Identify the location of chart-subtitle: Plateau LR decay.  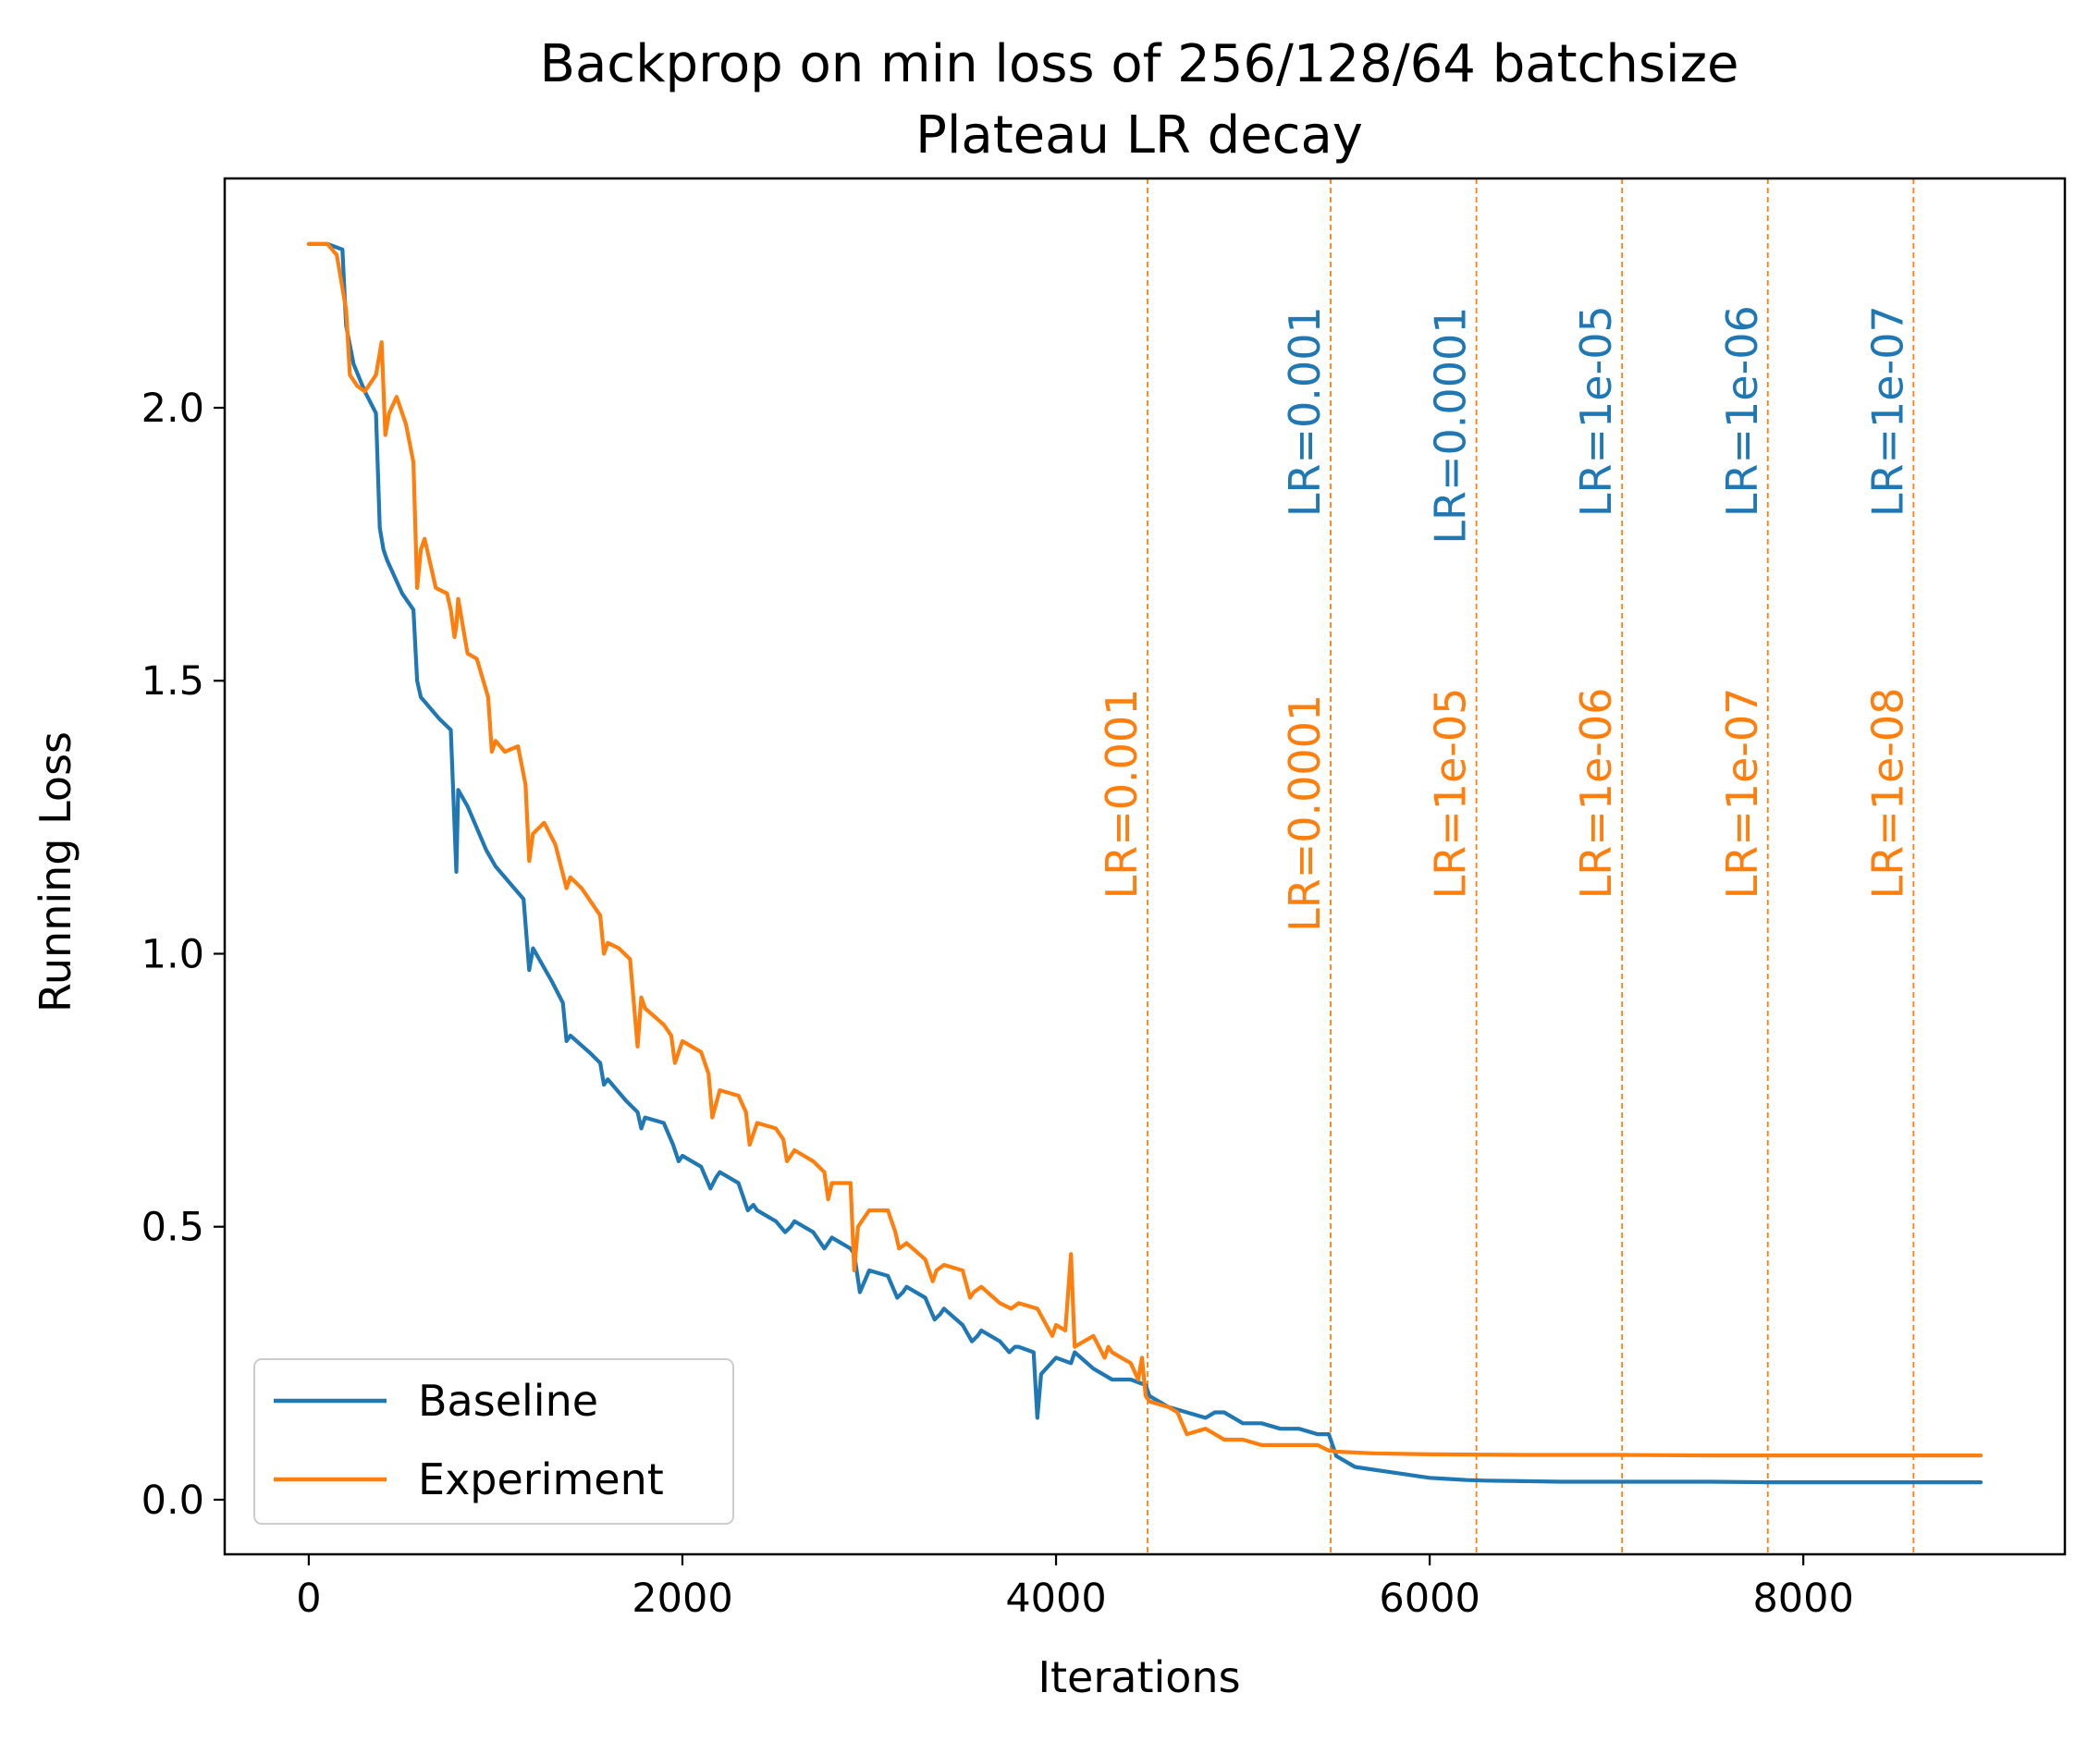
(1139, 135).